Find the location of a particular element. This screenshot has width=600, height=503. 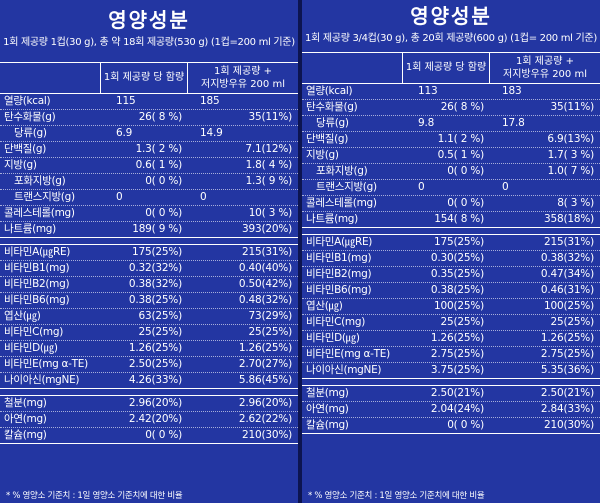

right-col2-header: 1회 제공량 + 저지방우유 200 ml is located at coordinates (545, 68).